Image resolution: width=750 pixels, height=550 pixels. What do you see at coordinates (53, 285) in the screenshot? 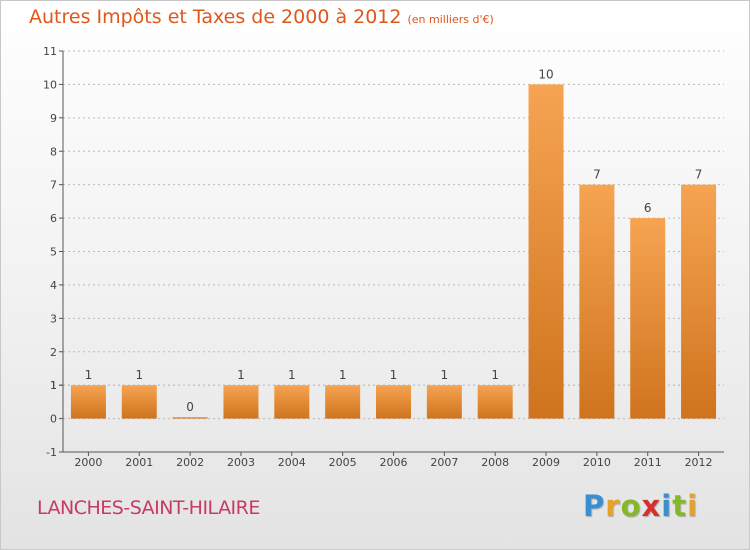
I see `y-tick-label: 4` at bounding box center [53, 285].